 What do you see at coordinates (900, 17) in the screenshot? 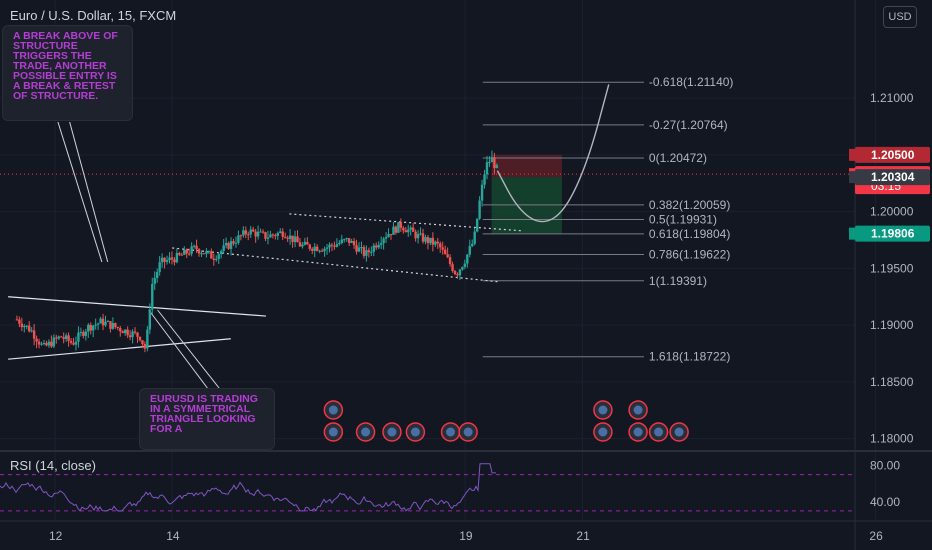
I see `currency-button: USD` at bounding box center [900, 17].